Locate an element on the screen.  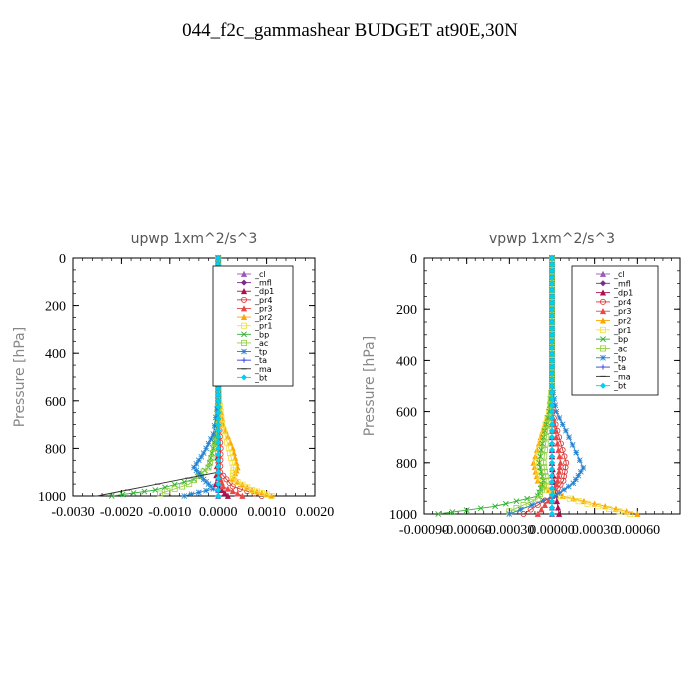
legend-label: _pr2 is located at coordinates (263, 317).